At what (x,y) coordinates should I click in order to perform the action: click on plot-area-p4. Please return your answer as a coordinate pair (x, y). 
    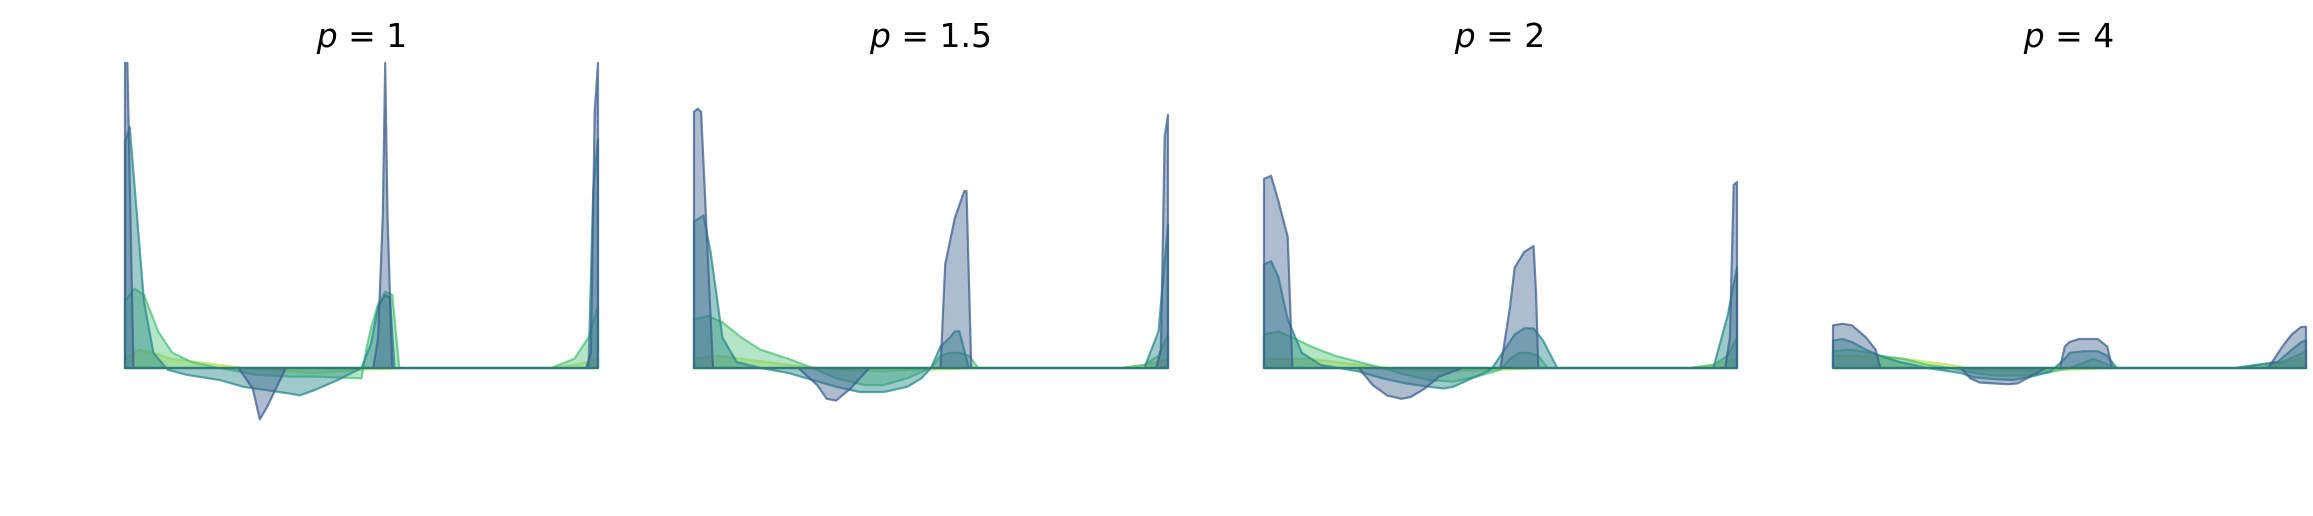
    Looking at the image, I should click on (2069, 354).